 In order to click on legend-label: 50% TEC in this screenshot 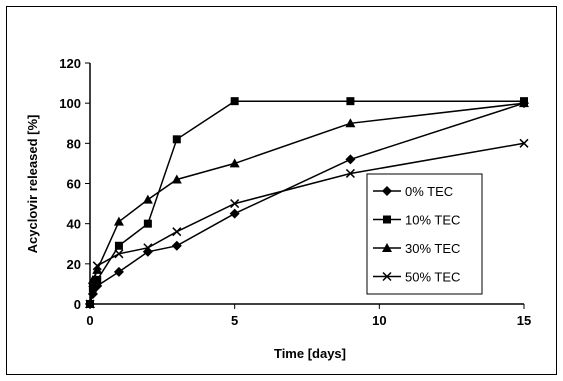, I will do `click(432, 277)`.